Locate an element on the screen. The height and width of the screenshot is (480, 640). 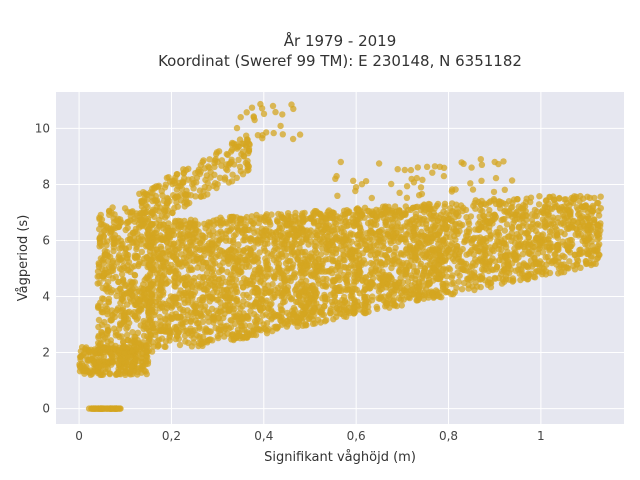
x-tick-label: 0,4 is located at coordinates (263, 436).